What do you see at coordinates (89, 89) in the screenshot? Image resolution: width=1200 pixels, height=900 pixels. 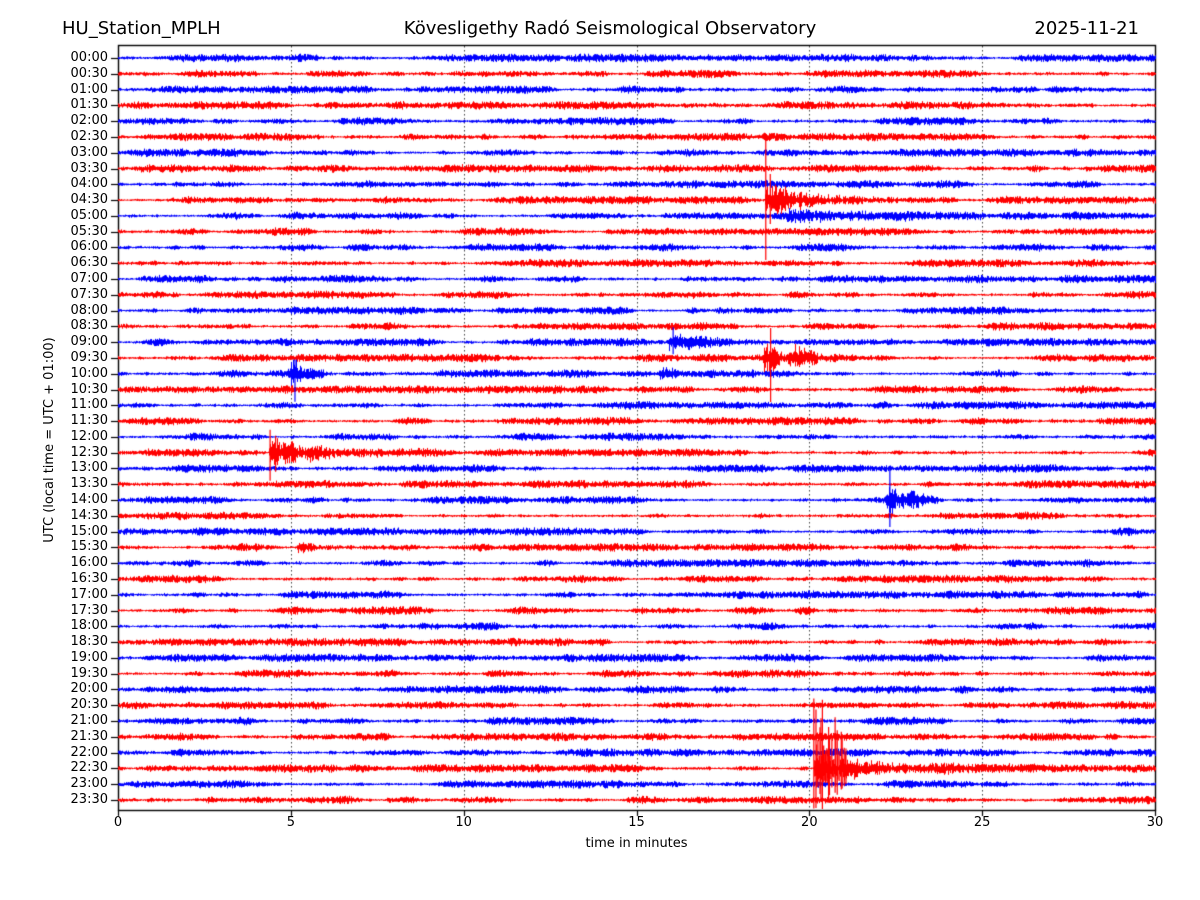 I see `row-label: 01:00` at bounding box center [89, 89].